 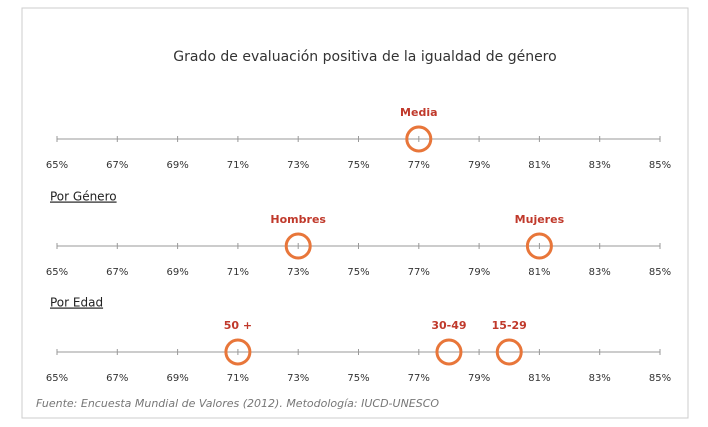 What do you see at coordinates (83, 197) in the screenshot?
I see `section-label: Por Género` at bounding box center [83, 197].